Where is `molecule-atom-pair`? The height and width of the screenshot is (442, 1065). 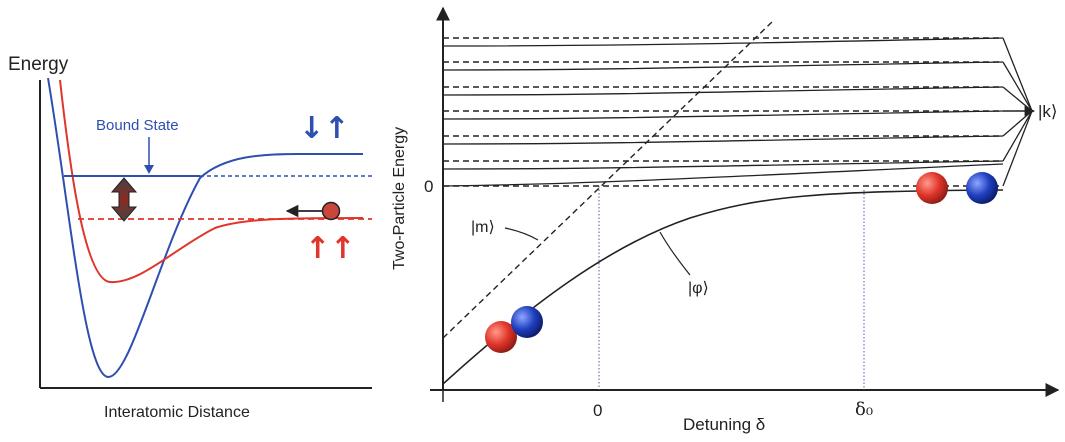 molecule-atom-pair is located at coordinates (514, 329).